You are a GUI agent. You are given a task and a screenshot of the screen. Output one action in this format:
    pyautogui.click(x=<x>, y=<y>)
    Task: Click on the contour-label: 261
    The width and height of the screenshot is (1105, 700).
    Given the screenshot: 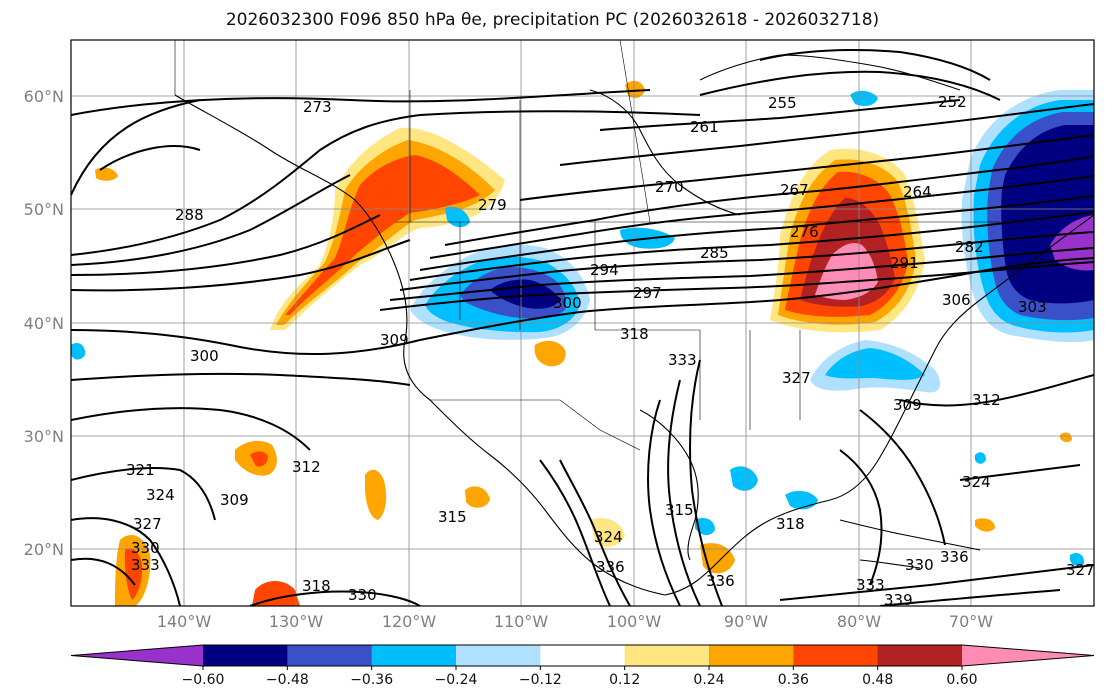 What is the action you would take?
    pyautogui.click(x=704, y=127)
    